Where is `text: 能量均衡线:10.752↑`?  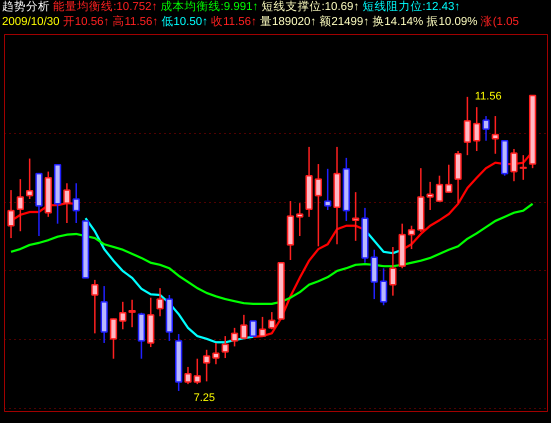
text: 能量均衡线:10.752↑ is located at coordinates (105, 7).